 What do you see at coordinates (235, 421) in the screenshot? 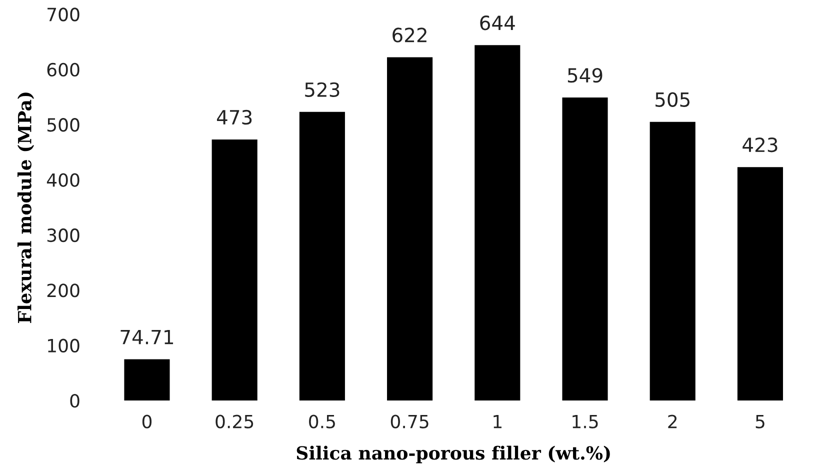
I see `x-tick-label: 0.25` at bounding box center [235, 421].